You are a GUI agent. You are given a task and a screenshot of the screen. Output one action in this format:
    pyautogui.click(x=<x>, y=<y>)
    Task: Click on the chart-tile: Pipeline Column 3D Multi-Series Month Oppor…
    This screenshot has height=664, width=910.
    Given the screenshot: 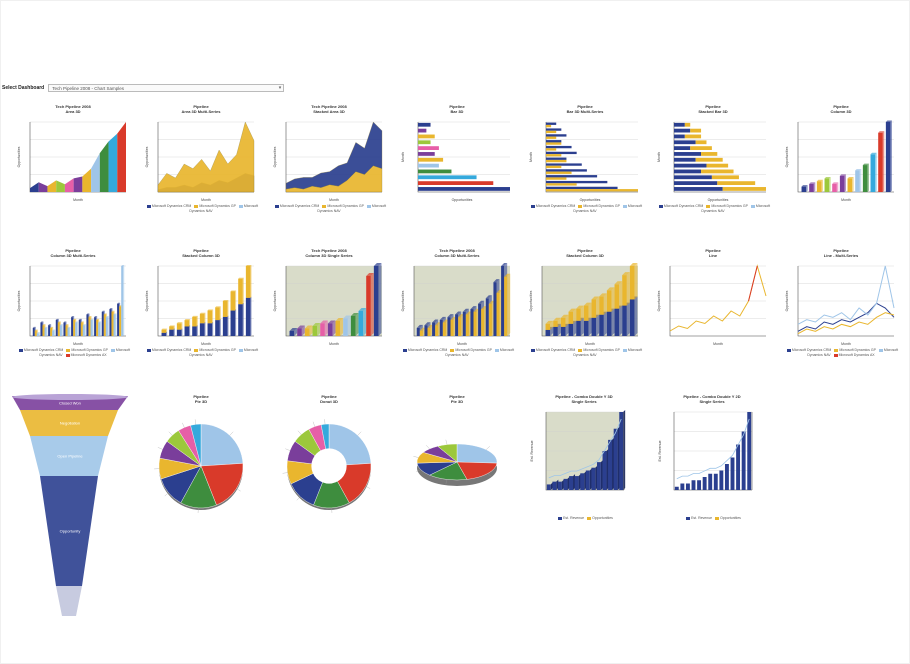 What is the action you would take?
    pyautogui.click(x=73, y=314)
    